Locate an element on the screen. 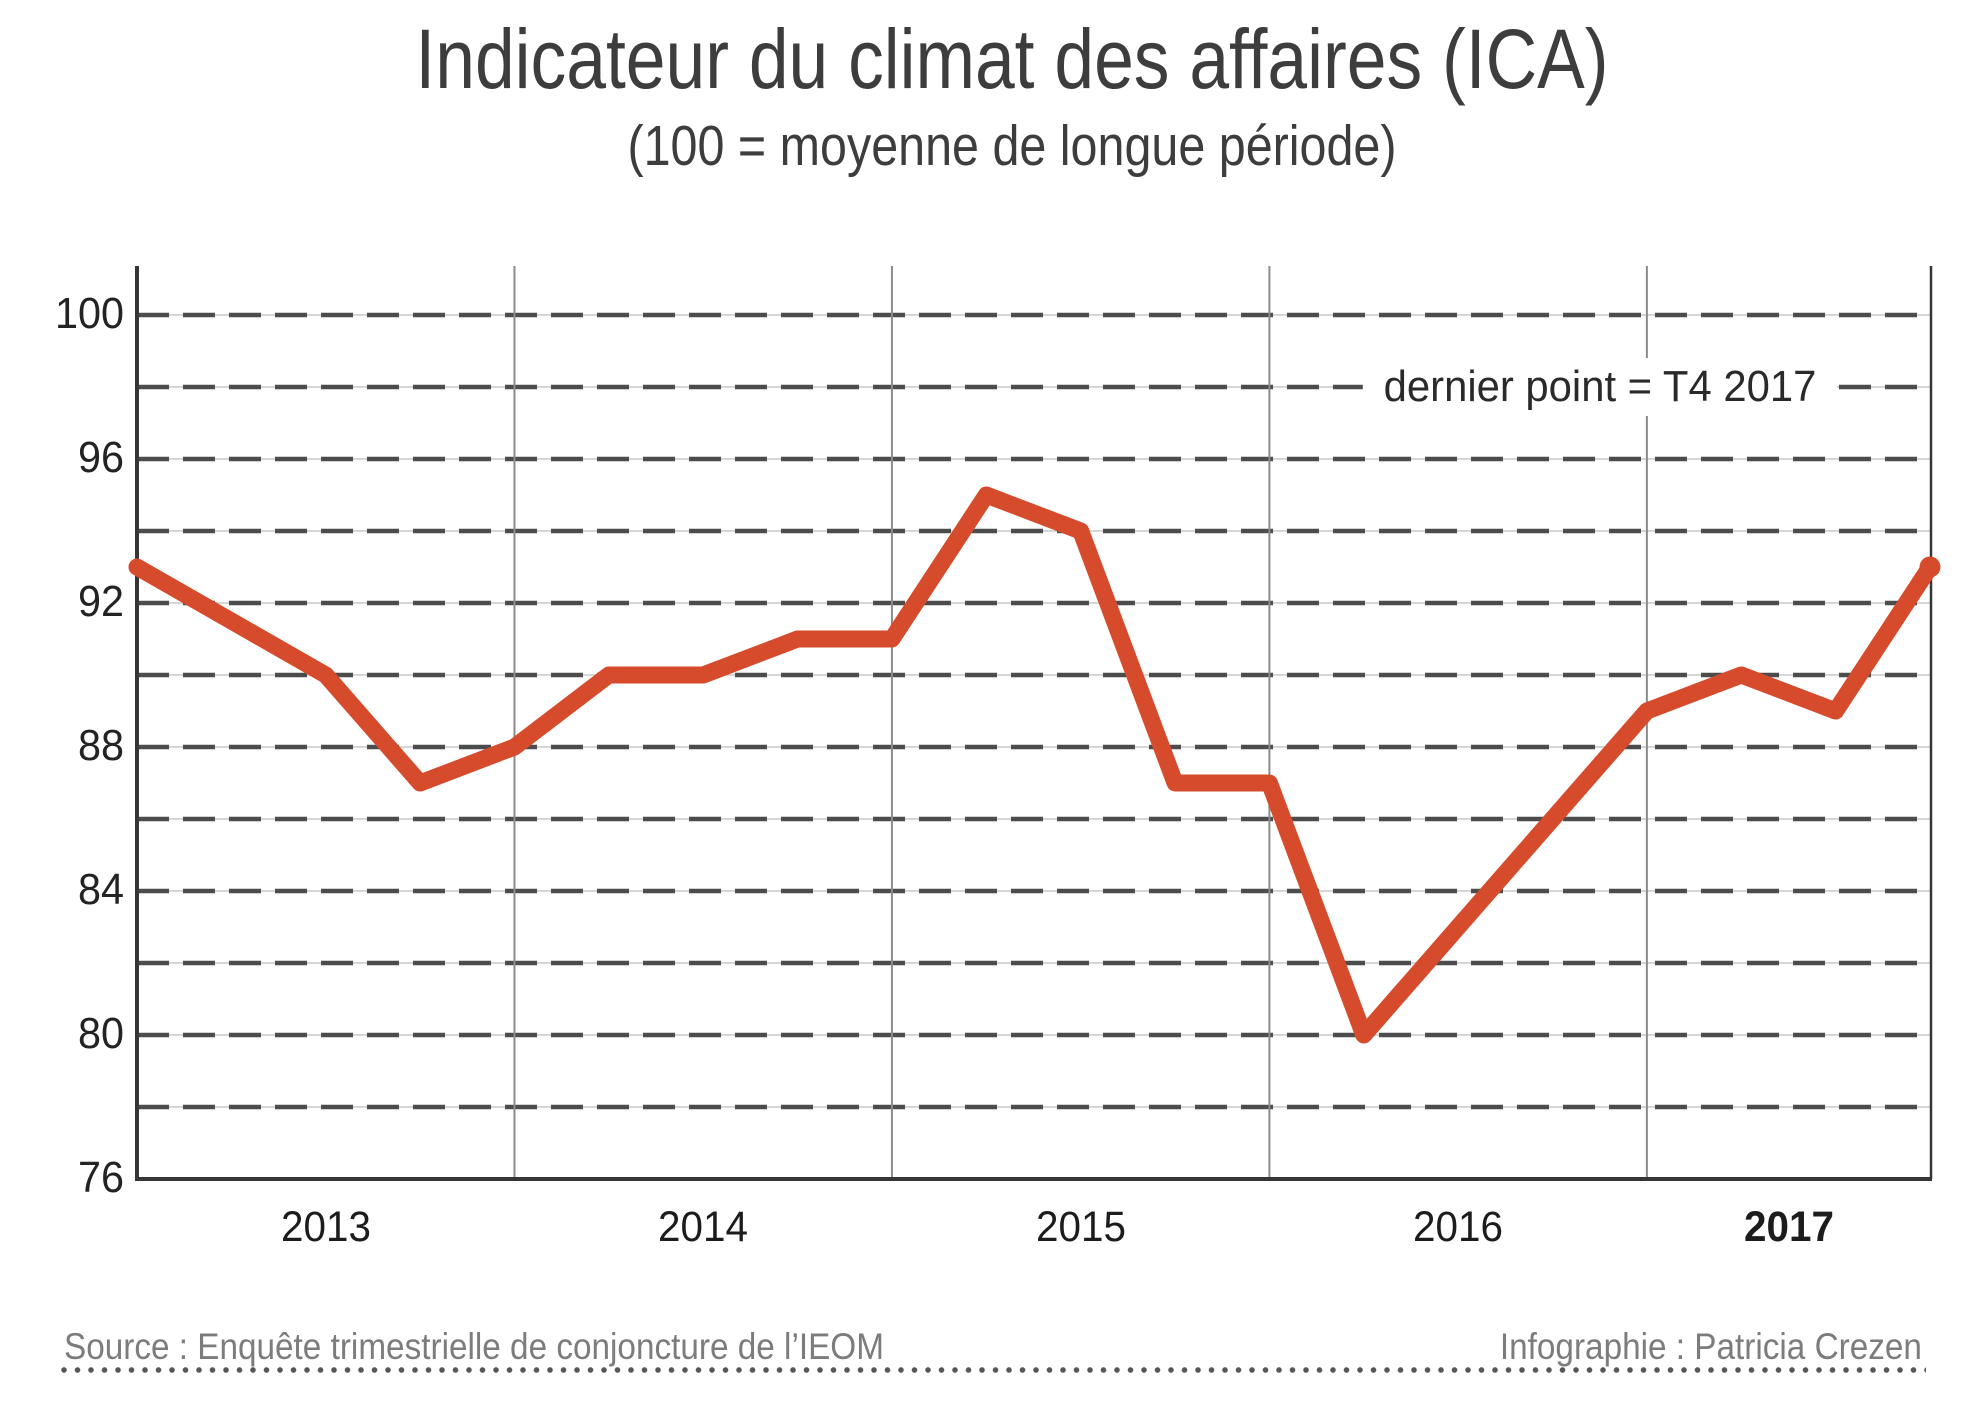 The image size is (1984, 1417). last-point-annotation: dernier point = T4 2017 is located at coordinates (1600, 387).